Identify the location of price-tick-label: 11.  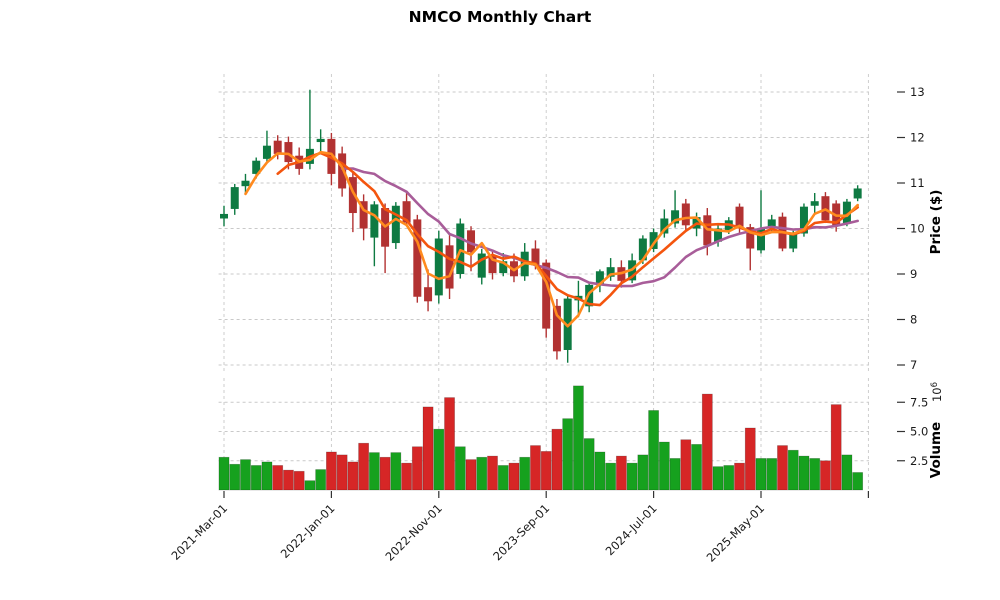
(917, 183).